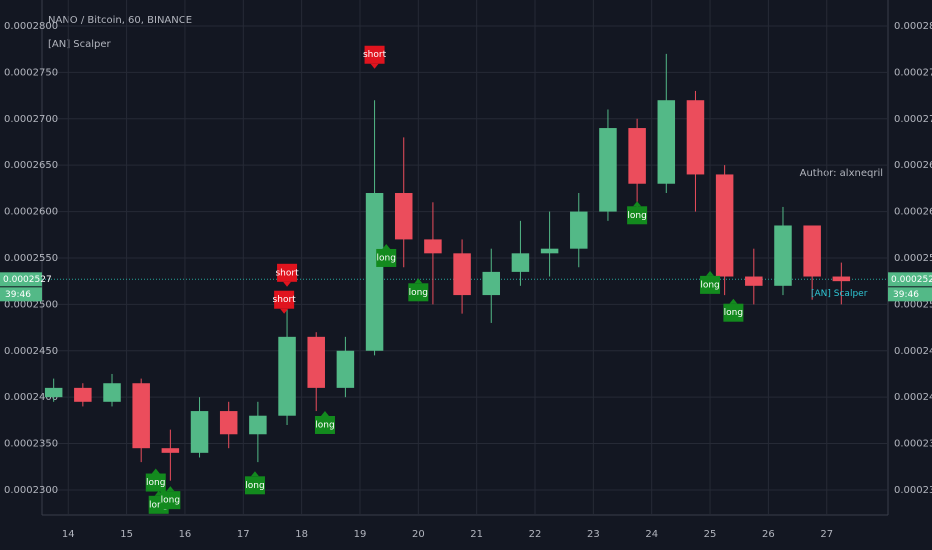 The width and height of the screenshot is (932, 550). What do you see at coordinates (80, 44) in the screenshot?
I see `indicator-name: [AN] Scalper` at bounding box center [80, 44].